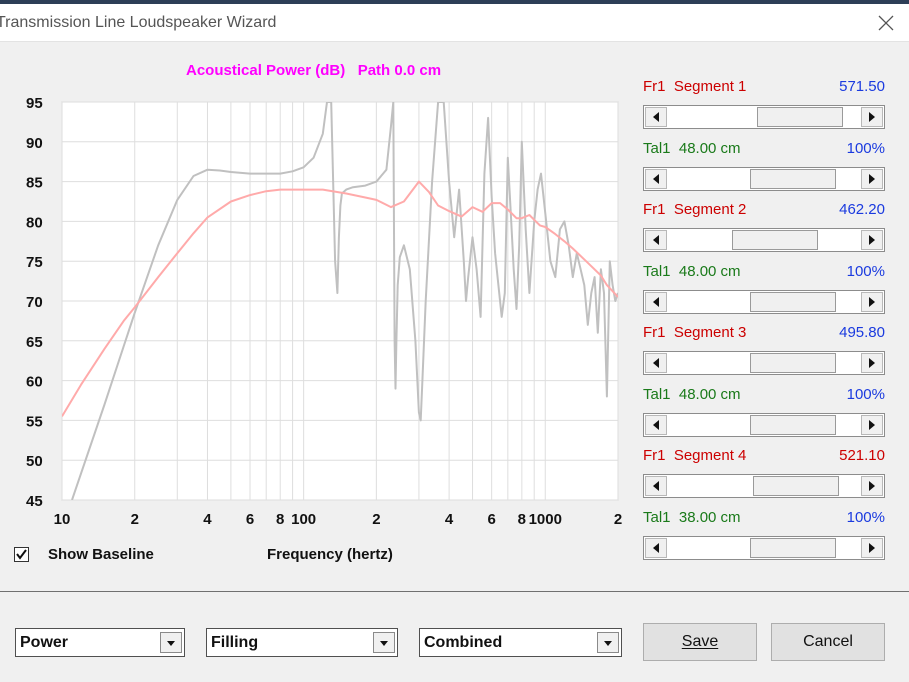  Describe the element at coordinates (828, 642) in the screenshot. I see `cancel-button: Cancel` at that location.